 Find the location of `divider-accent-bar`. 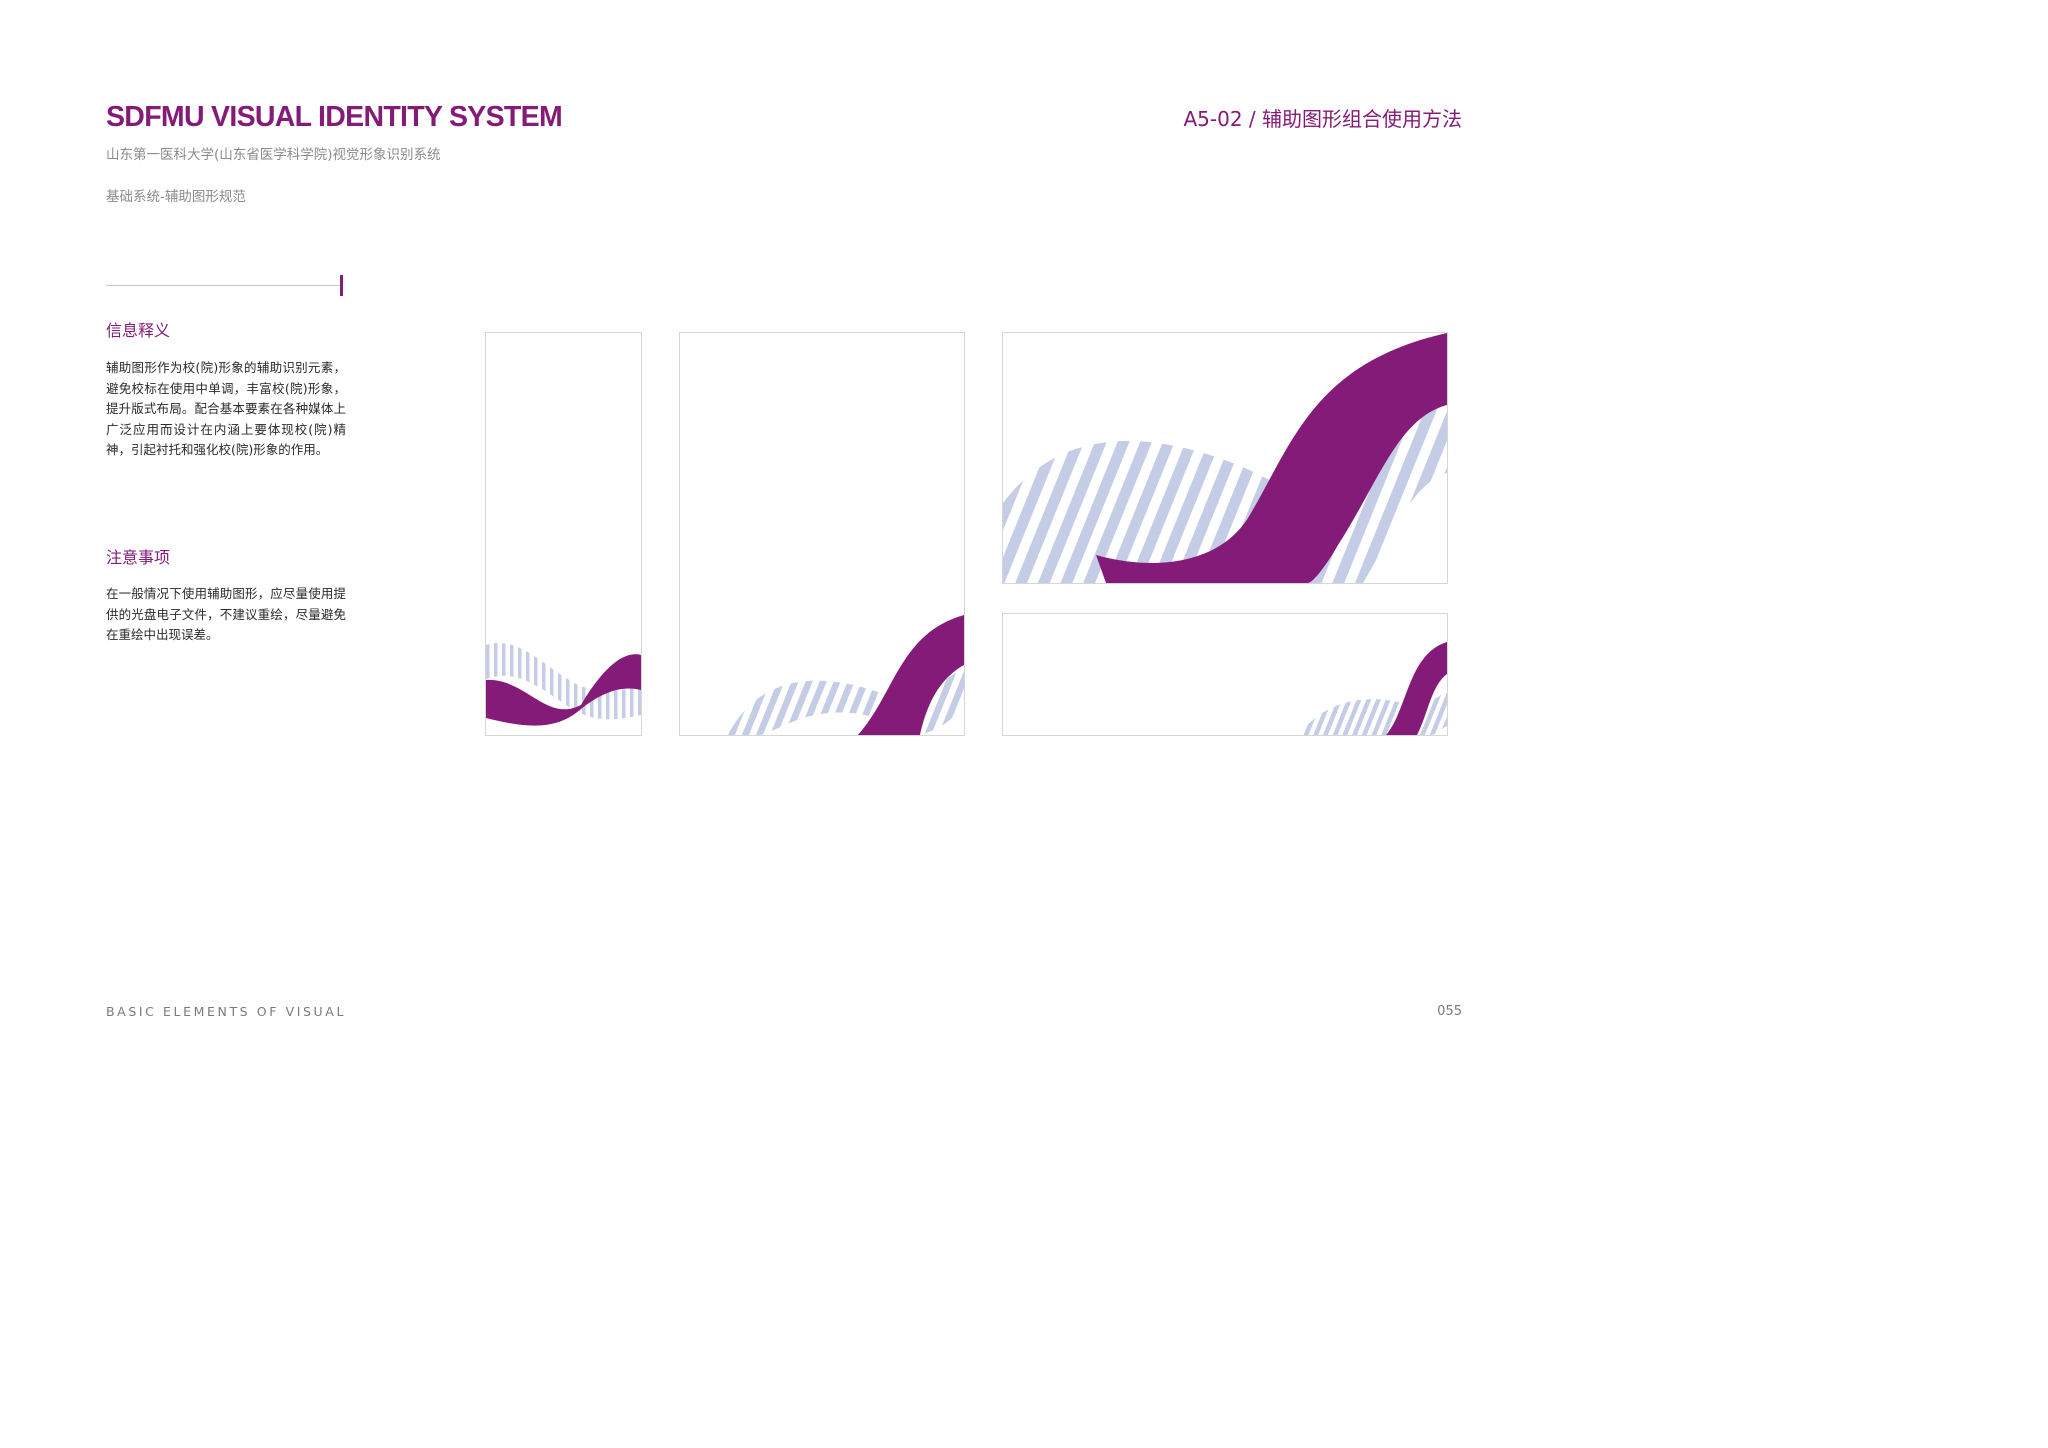

divider-accent-bar is located at coordinates (341, 285).